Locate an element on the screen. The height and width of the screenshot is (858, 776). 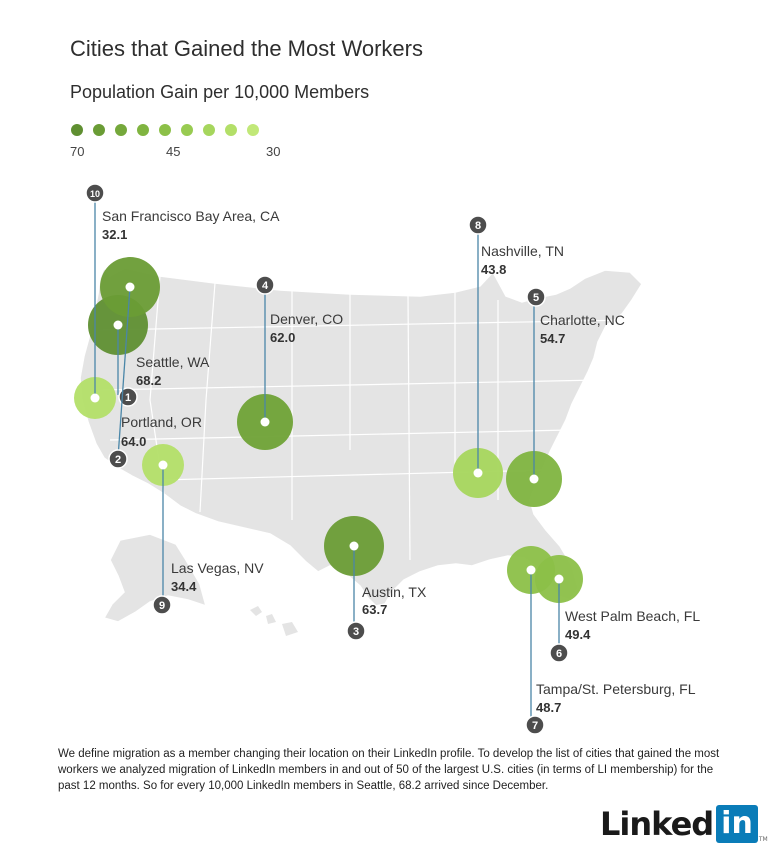
legend-scale is located at coordinates (165, 130).